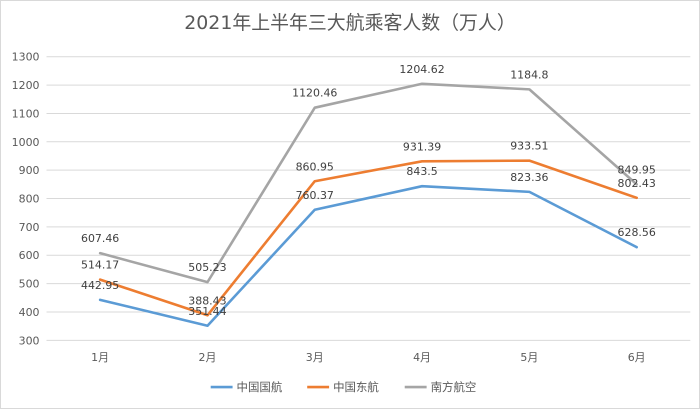 The height and width of the screenshot is (409, 700). I want to click on legend-label: 南方航空, so click(454, 387).